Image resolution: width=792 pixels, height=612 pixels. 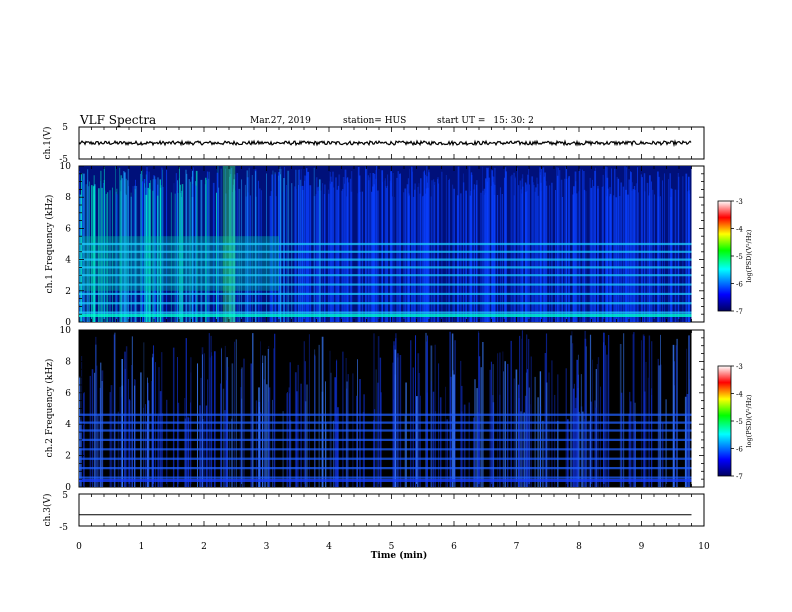 What do you see at coordinates (704, 547) in the screenshot?
I see `x-tick-label: 10` at bounding box center [704, 547].